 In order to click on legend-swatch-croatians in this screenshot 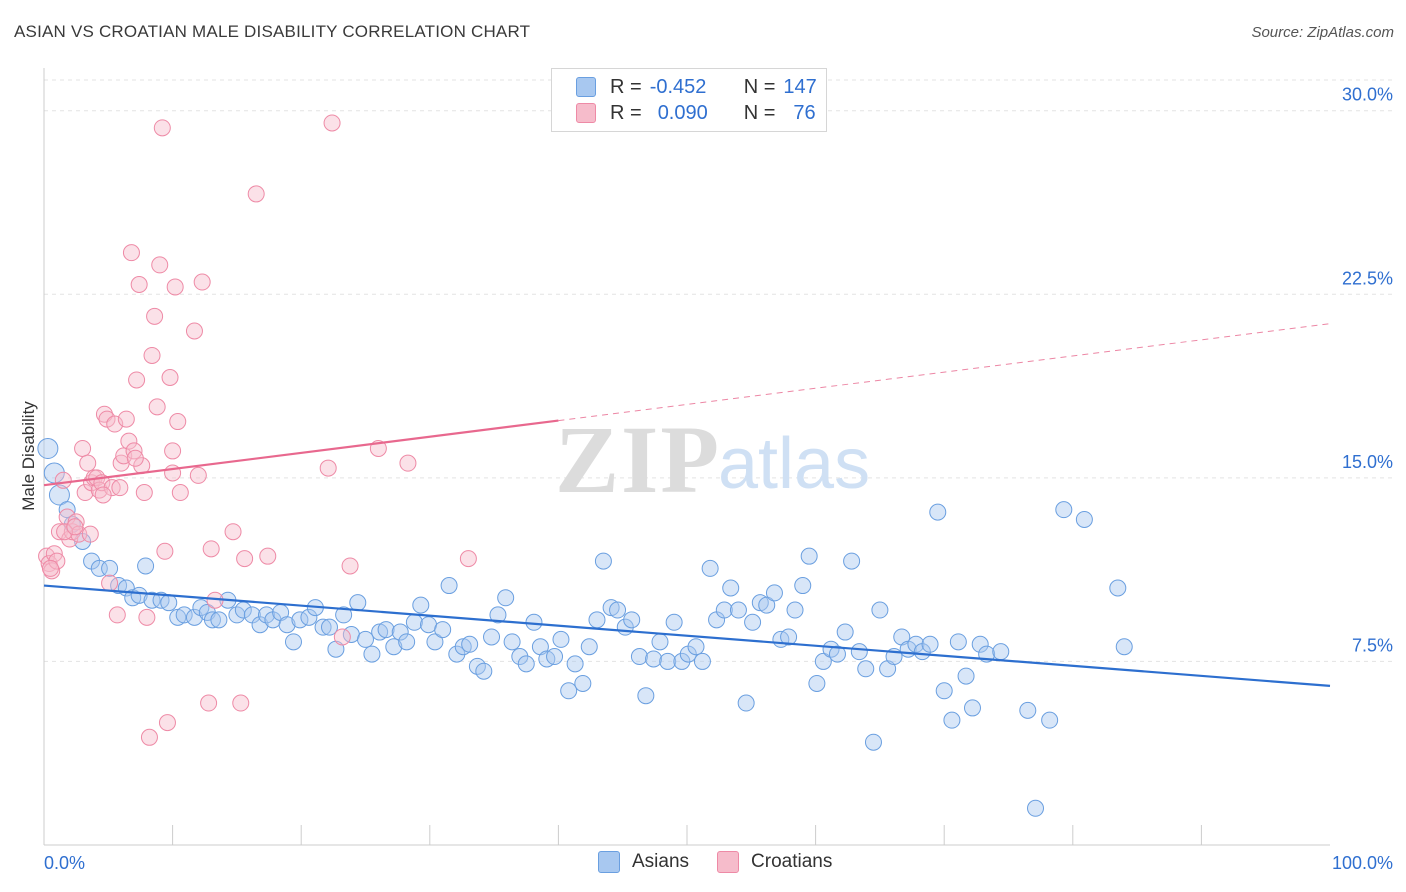, I will do `click(586, 113)`.